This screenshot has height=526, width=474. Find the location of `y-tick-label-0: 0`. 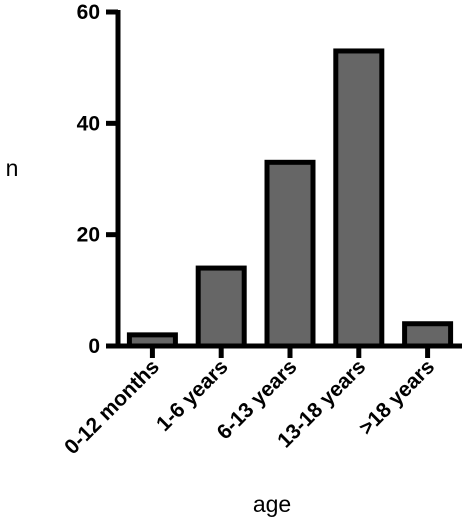

y-tick-label-0: 0 is located at coordinates (94, 346).